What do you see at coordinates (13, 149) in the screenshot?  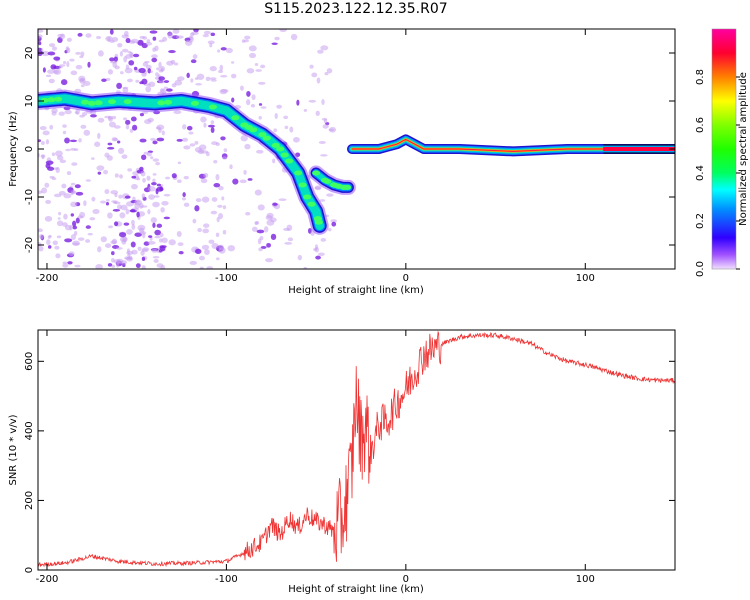 I see `spectrogram-y-axis-label: Frequency (Hz)` at bounding box center [13, 149].